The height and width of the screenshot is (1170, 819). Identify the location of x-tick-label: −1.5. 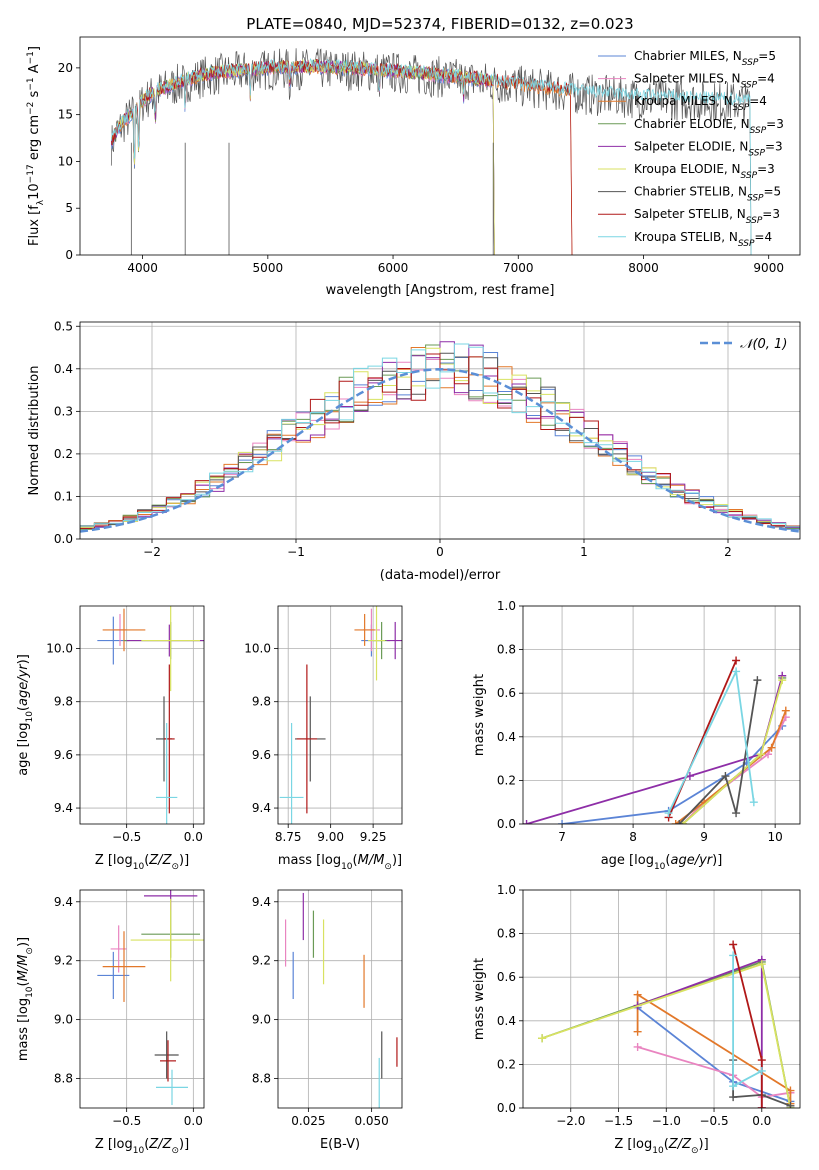
(618, 1121).